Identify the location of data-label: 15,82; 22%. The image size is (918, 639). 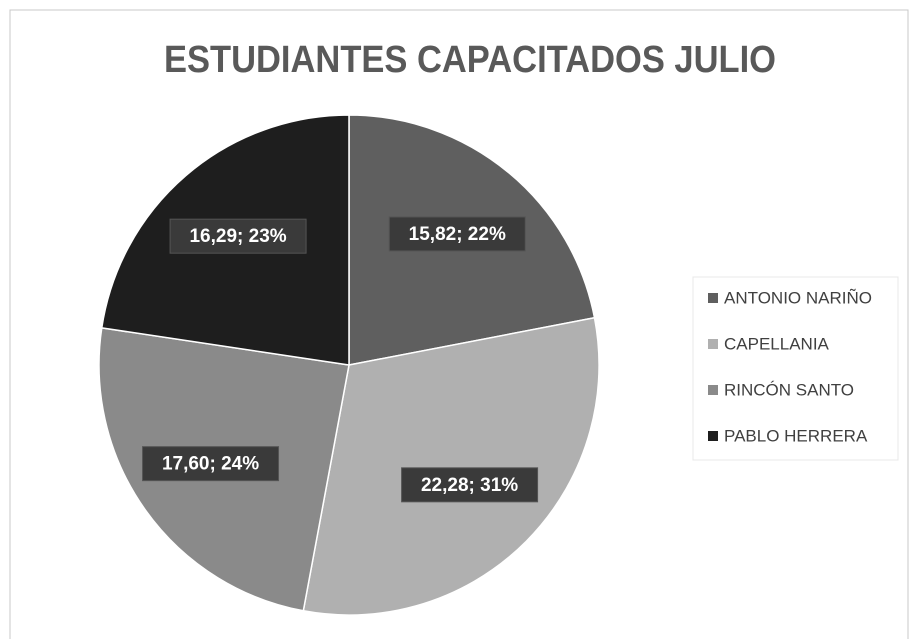
(457, 234).